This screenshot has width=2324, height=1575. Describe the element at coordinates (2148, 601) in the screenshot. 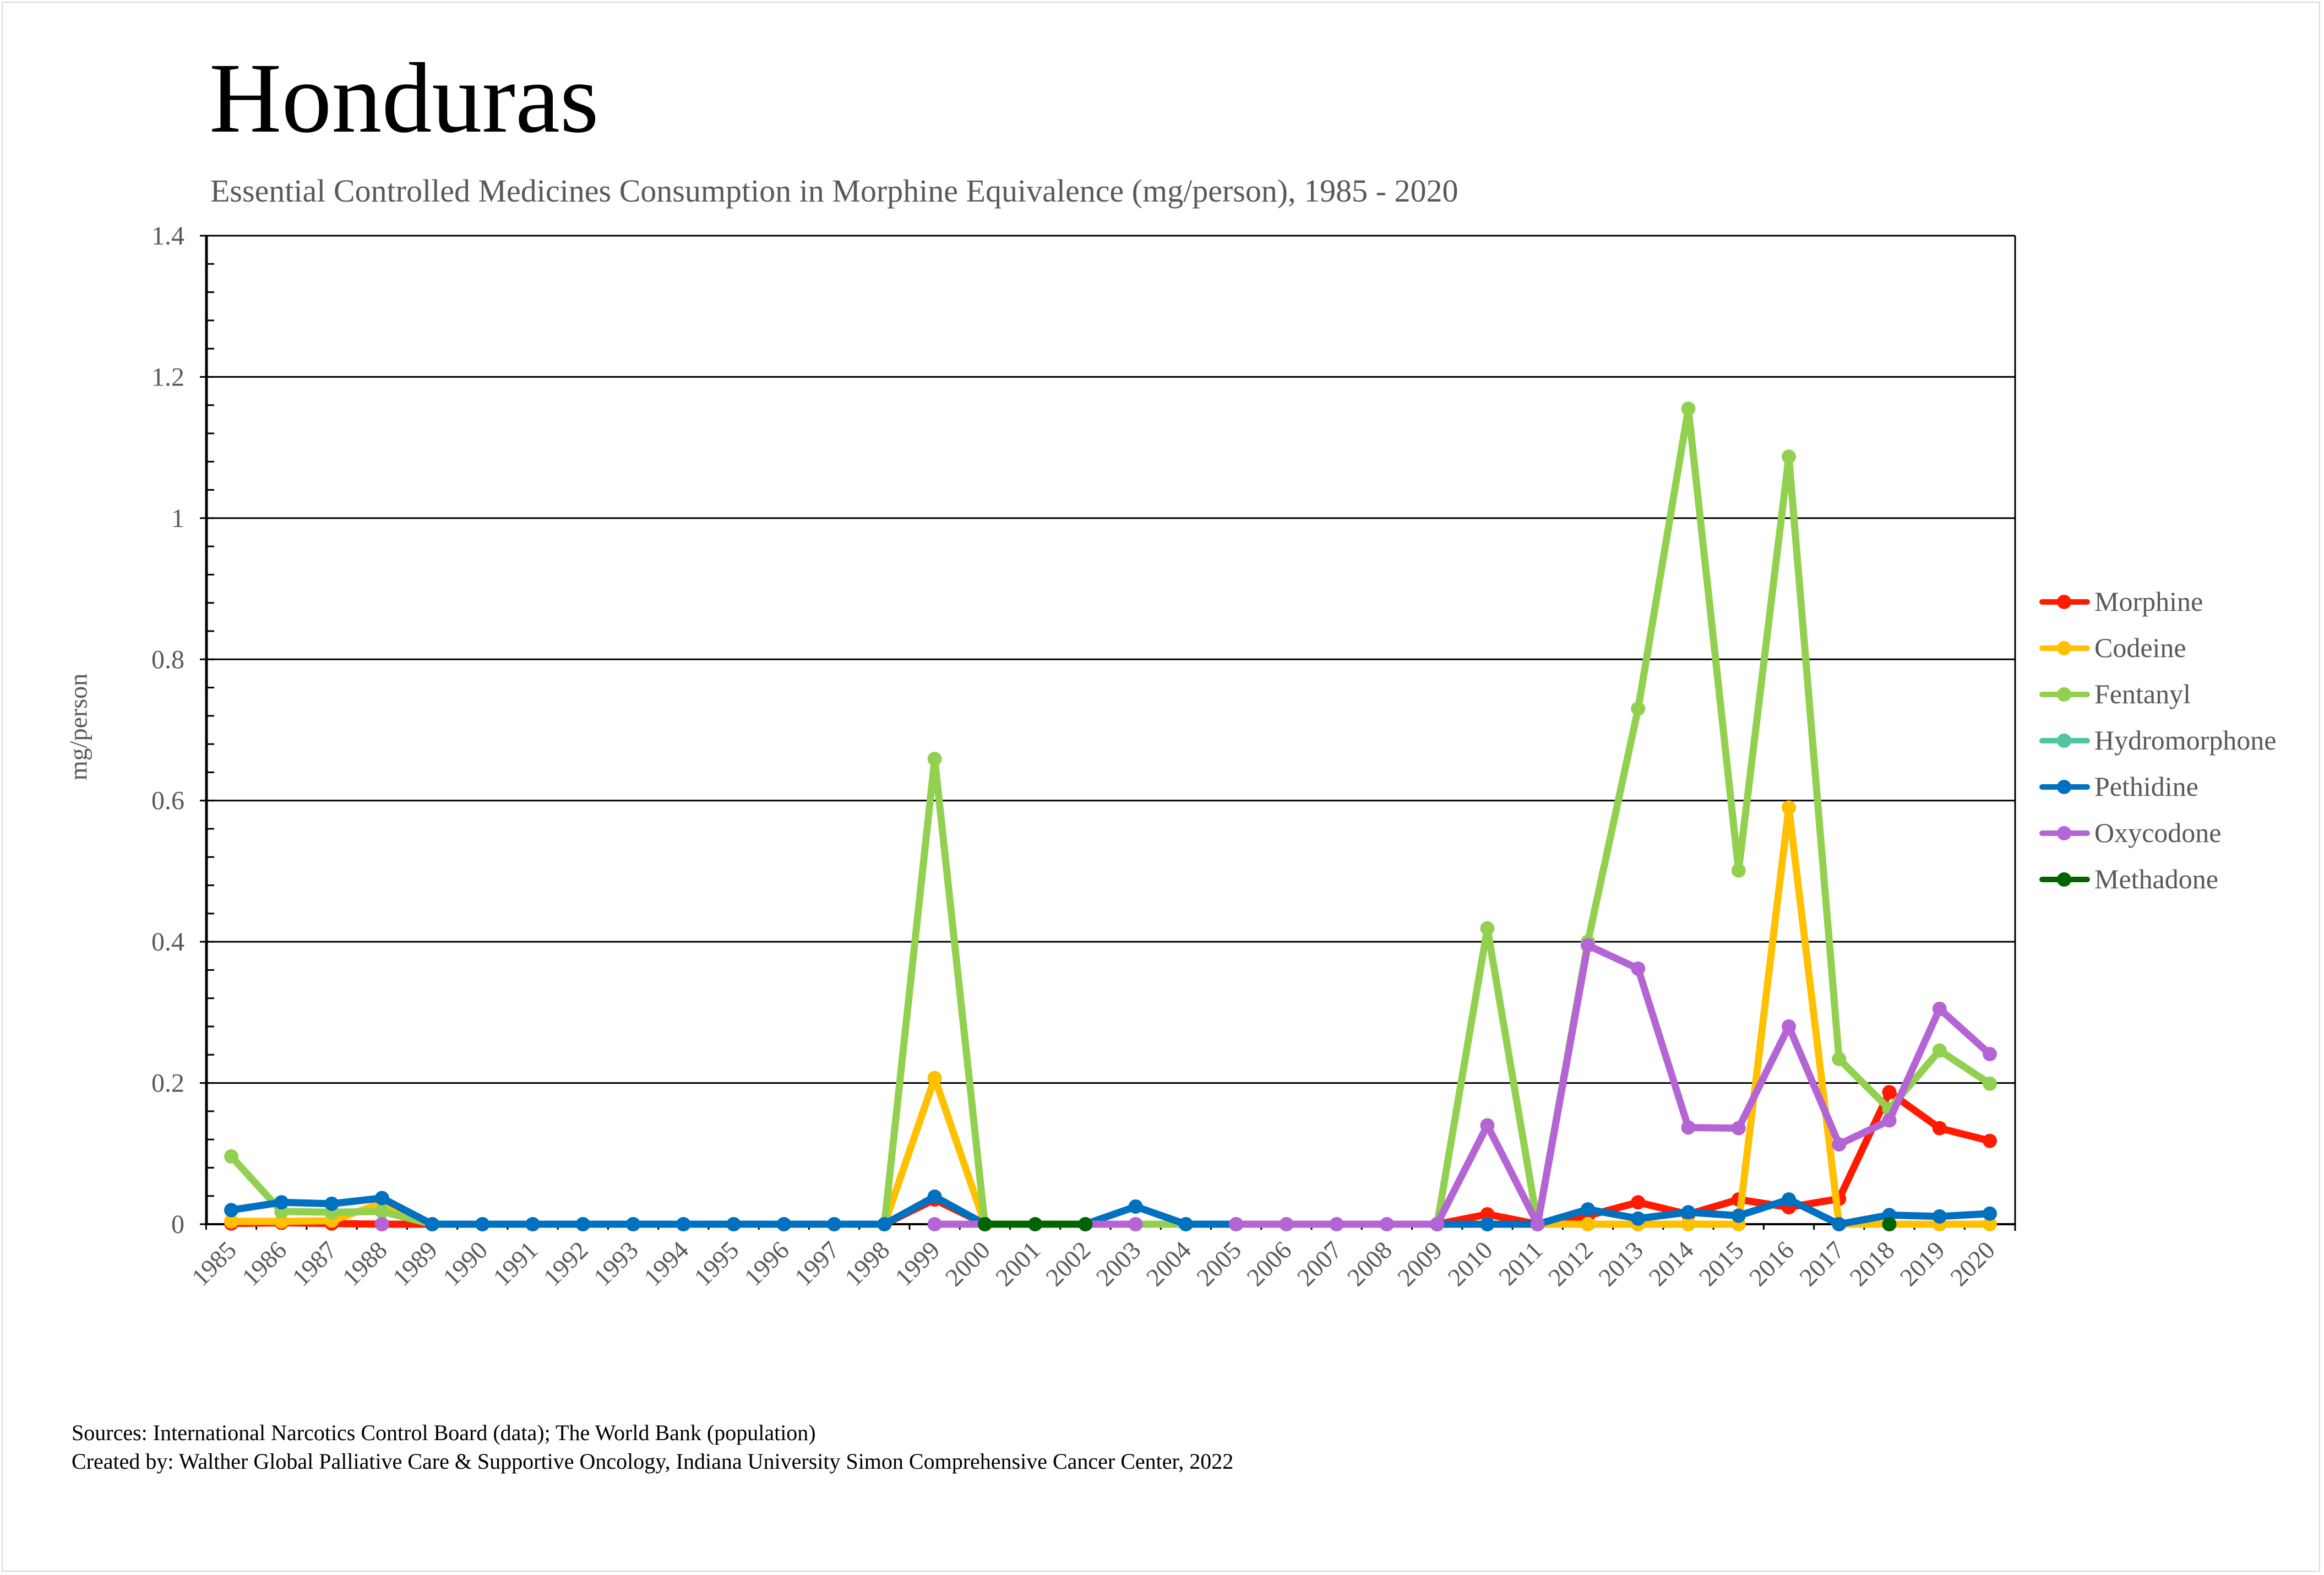

I see `legend-label: Morphine` at that location.